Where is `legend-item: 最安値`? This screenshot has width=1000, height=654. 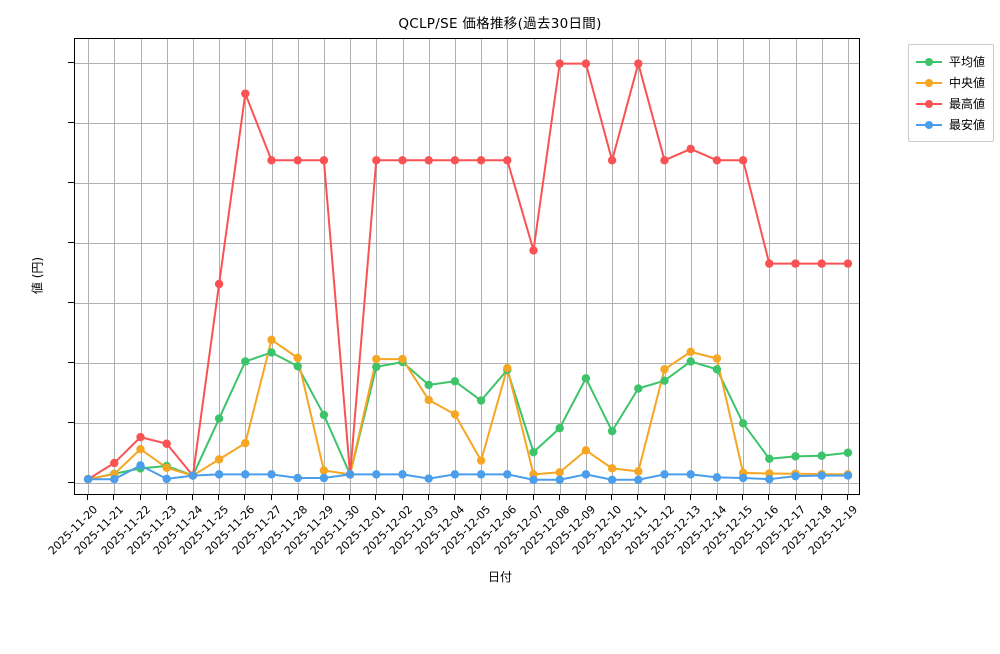
legend-item: 最安値 is located at coordinates (950, 124).